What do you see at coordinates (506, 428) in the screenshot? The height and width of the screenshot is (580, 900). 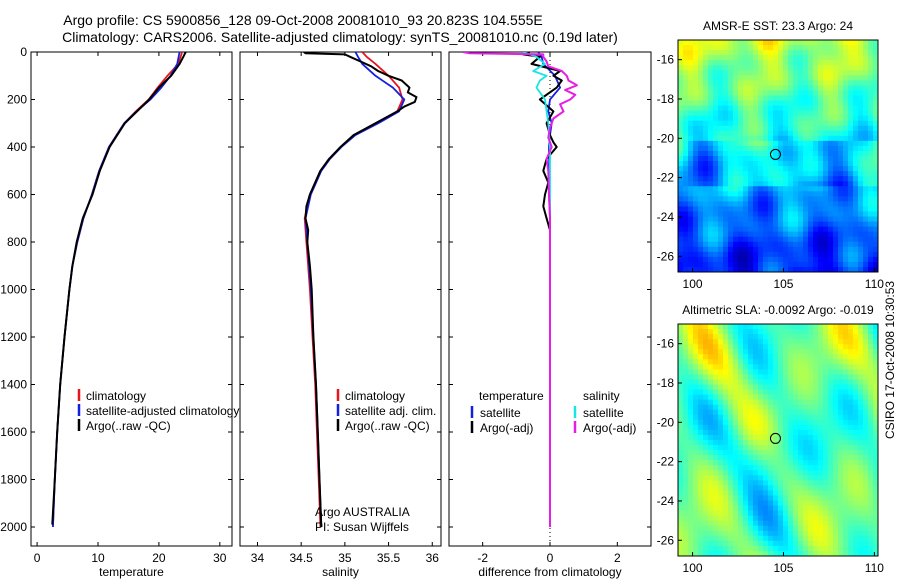 I see `diff-legend-label: Argo(-adj)` at bounding box center [506, 428].